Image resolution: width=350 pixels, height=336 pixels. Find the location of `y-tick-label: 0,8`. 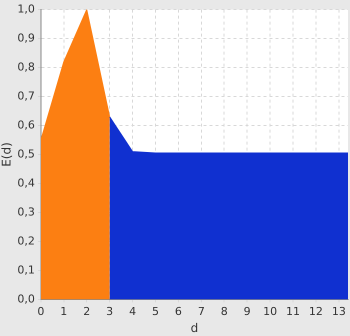

y-tick-label: 0,8 is located at coordinates (26, 67).